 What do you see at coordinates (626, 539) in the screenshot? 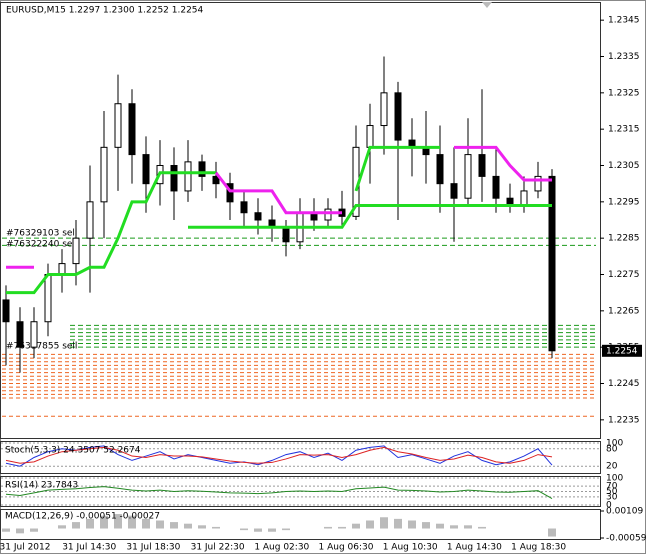
I see `y-tick-label: -0.00059` at bounding box center [626, 539].